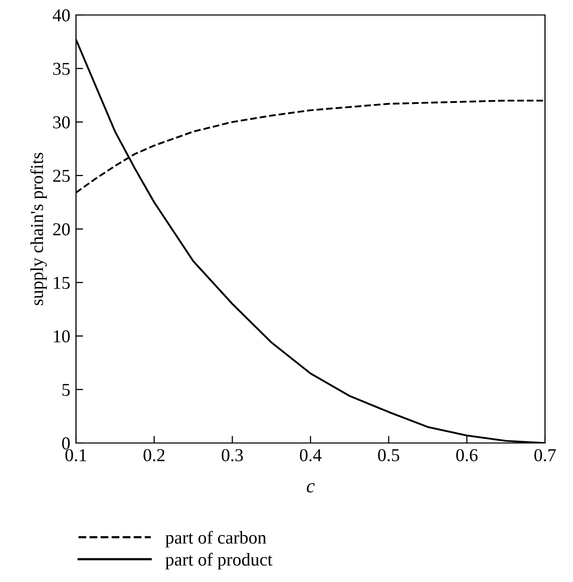 The height and width of the screenshot is (582, 573). I want to click on y-tick-label: 35, so click(61, 68).